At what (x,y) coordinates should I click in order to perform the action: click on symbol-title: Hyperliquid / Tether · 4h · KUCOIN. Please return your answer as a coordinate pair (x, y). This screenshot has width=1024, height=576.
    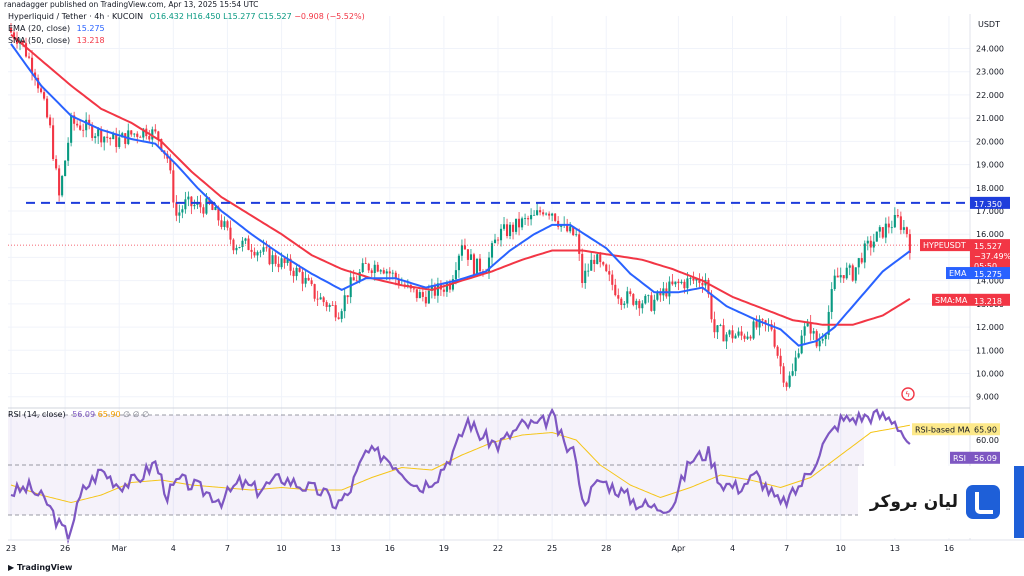
    Looking at the image, I should click on (76, 16).